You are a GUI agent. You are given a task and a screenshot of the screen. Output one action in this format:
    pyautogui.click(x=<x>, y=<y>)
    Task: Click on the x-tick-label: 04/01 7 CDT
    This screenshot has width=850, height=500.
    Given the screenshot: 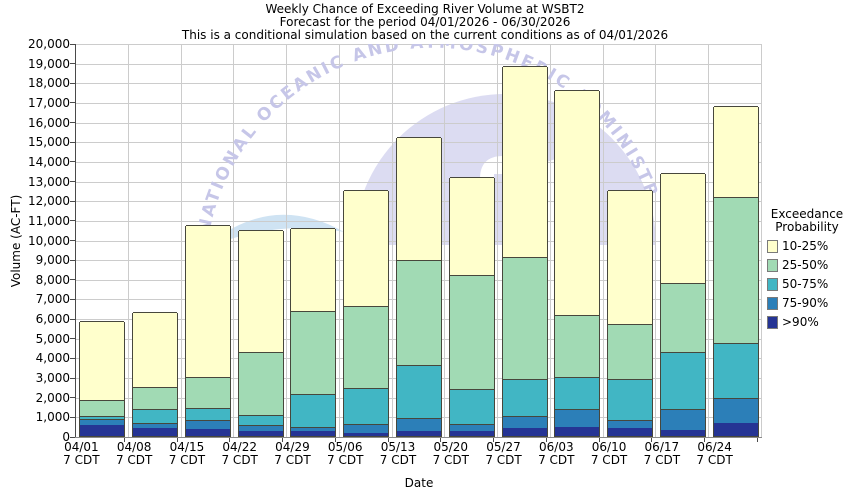 What is the action you would take?
    pyautogui.click(x=81, y=454)
    